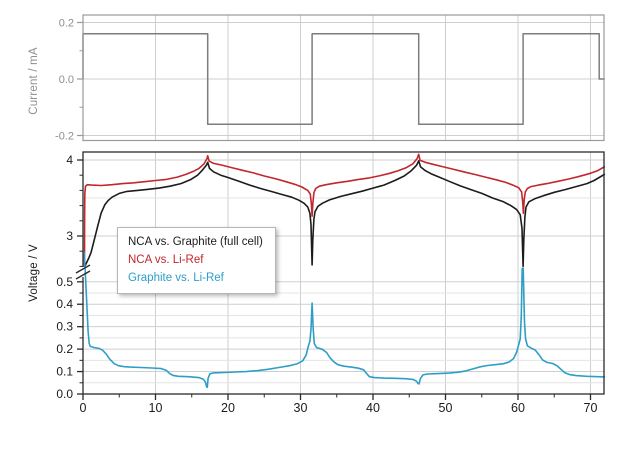 This screenshot has height=457, width=640. Describe the element at coordinates (64, 282) in the screenshot. I see `svg-text: 0.5` at that location.